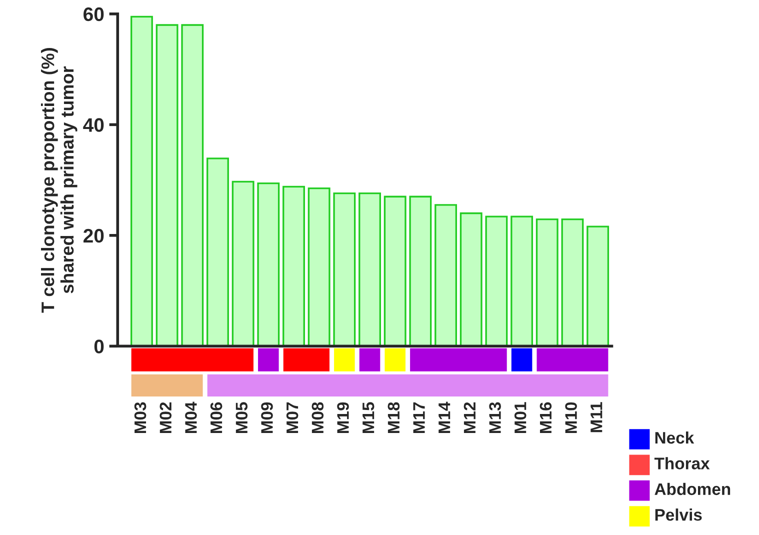 The width and height of the screenshot is (759, 535). What do you see at coordinates (571, 418) in the screenshot?
I see `x-tick-label: M10` at bounding box center [571, 418].